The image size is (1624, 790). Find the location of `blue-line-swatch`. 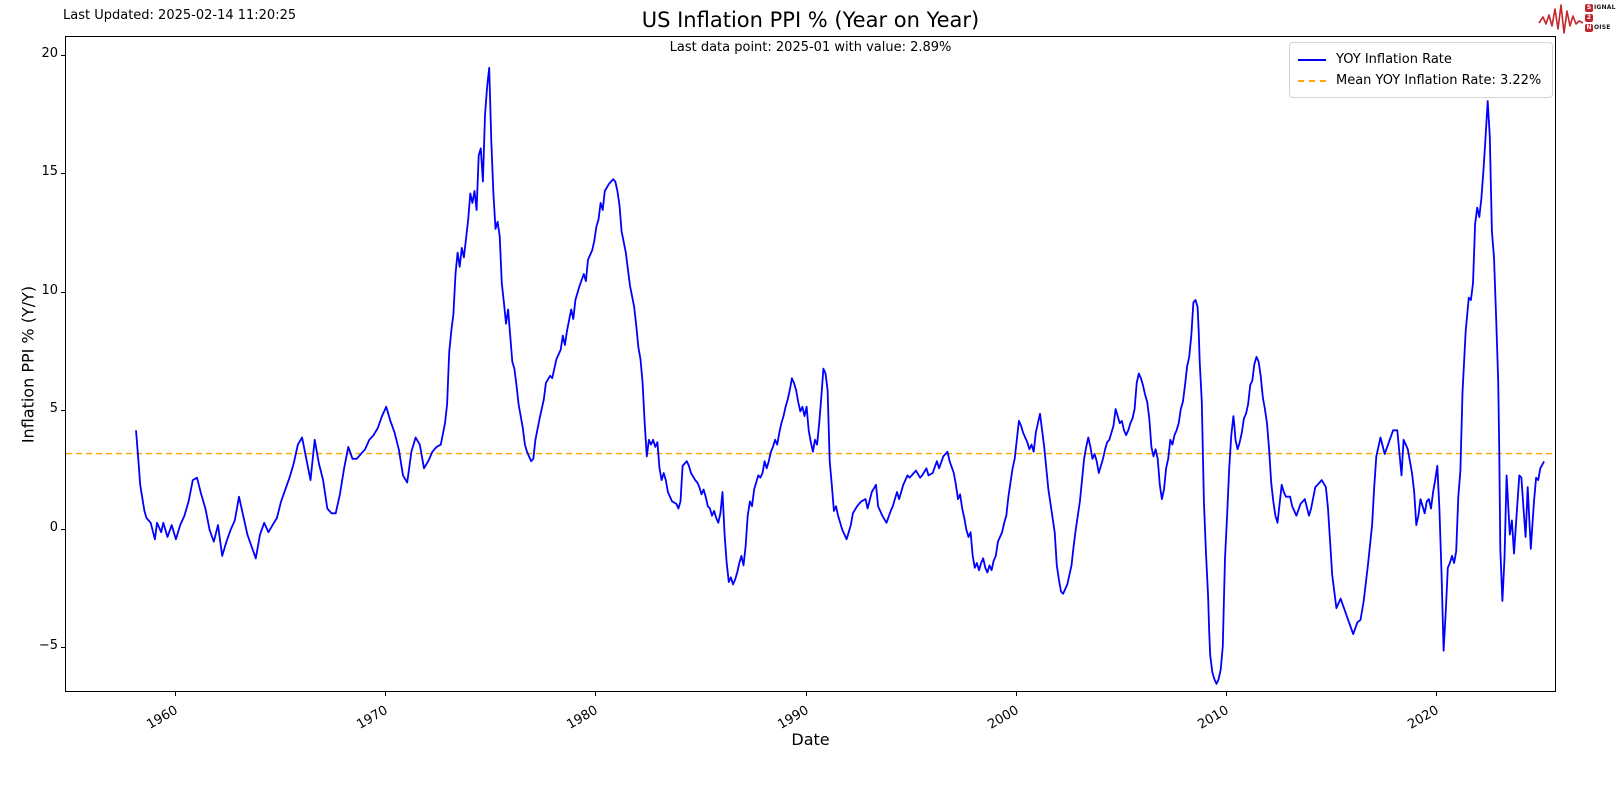

blue-line-swatch is located at coordinates (1312, 59).